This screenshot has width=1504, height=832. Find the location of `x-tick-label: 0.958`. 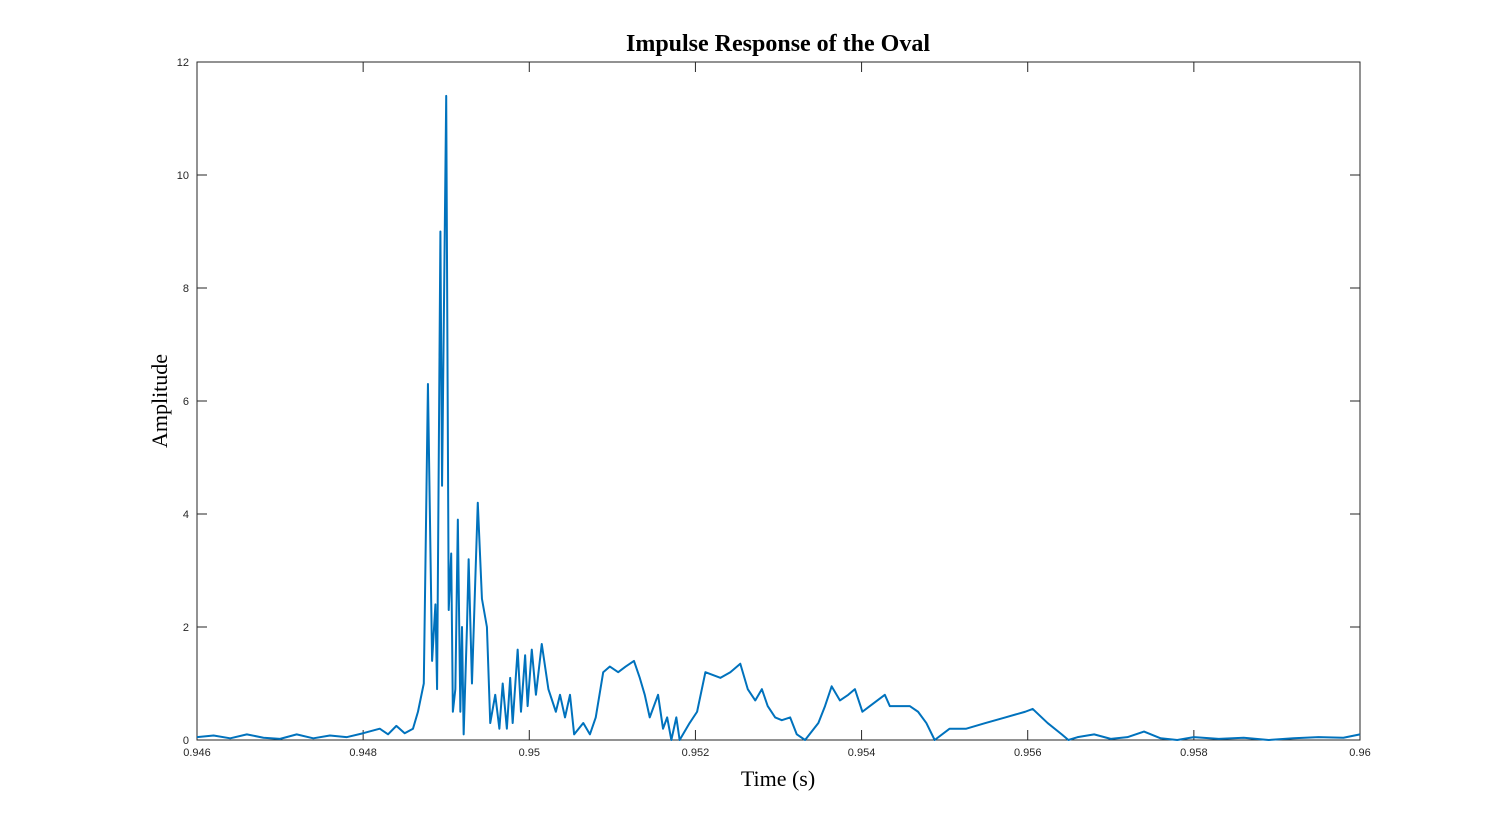

x-tick-label: 0.958 is located at coordinates (1194, 753).